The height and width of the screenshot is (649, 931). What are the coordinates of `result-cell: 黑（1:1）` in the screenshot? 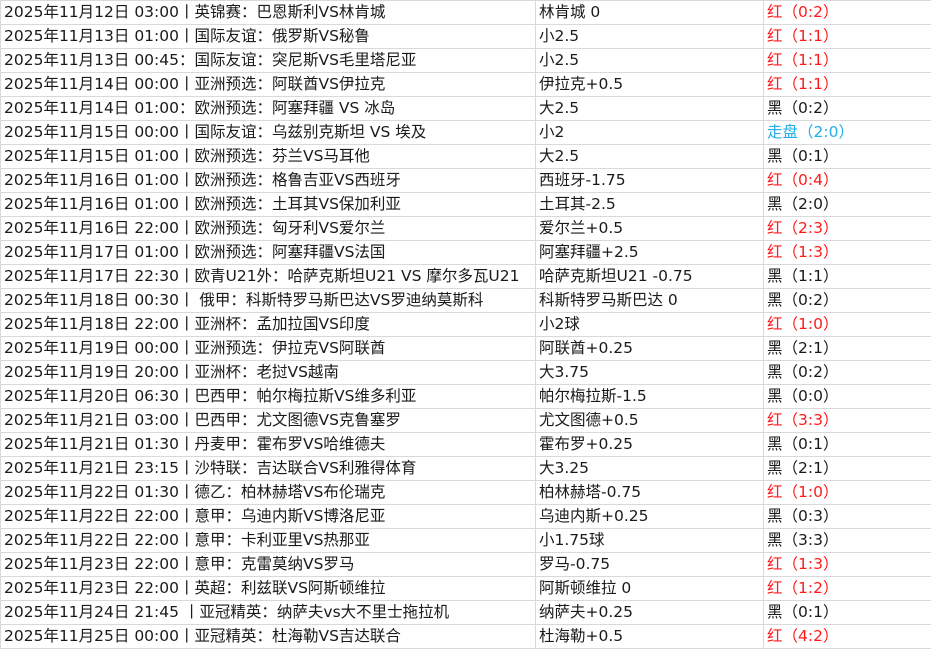 It's located at (847, 276).